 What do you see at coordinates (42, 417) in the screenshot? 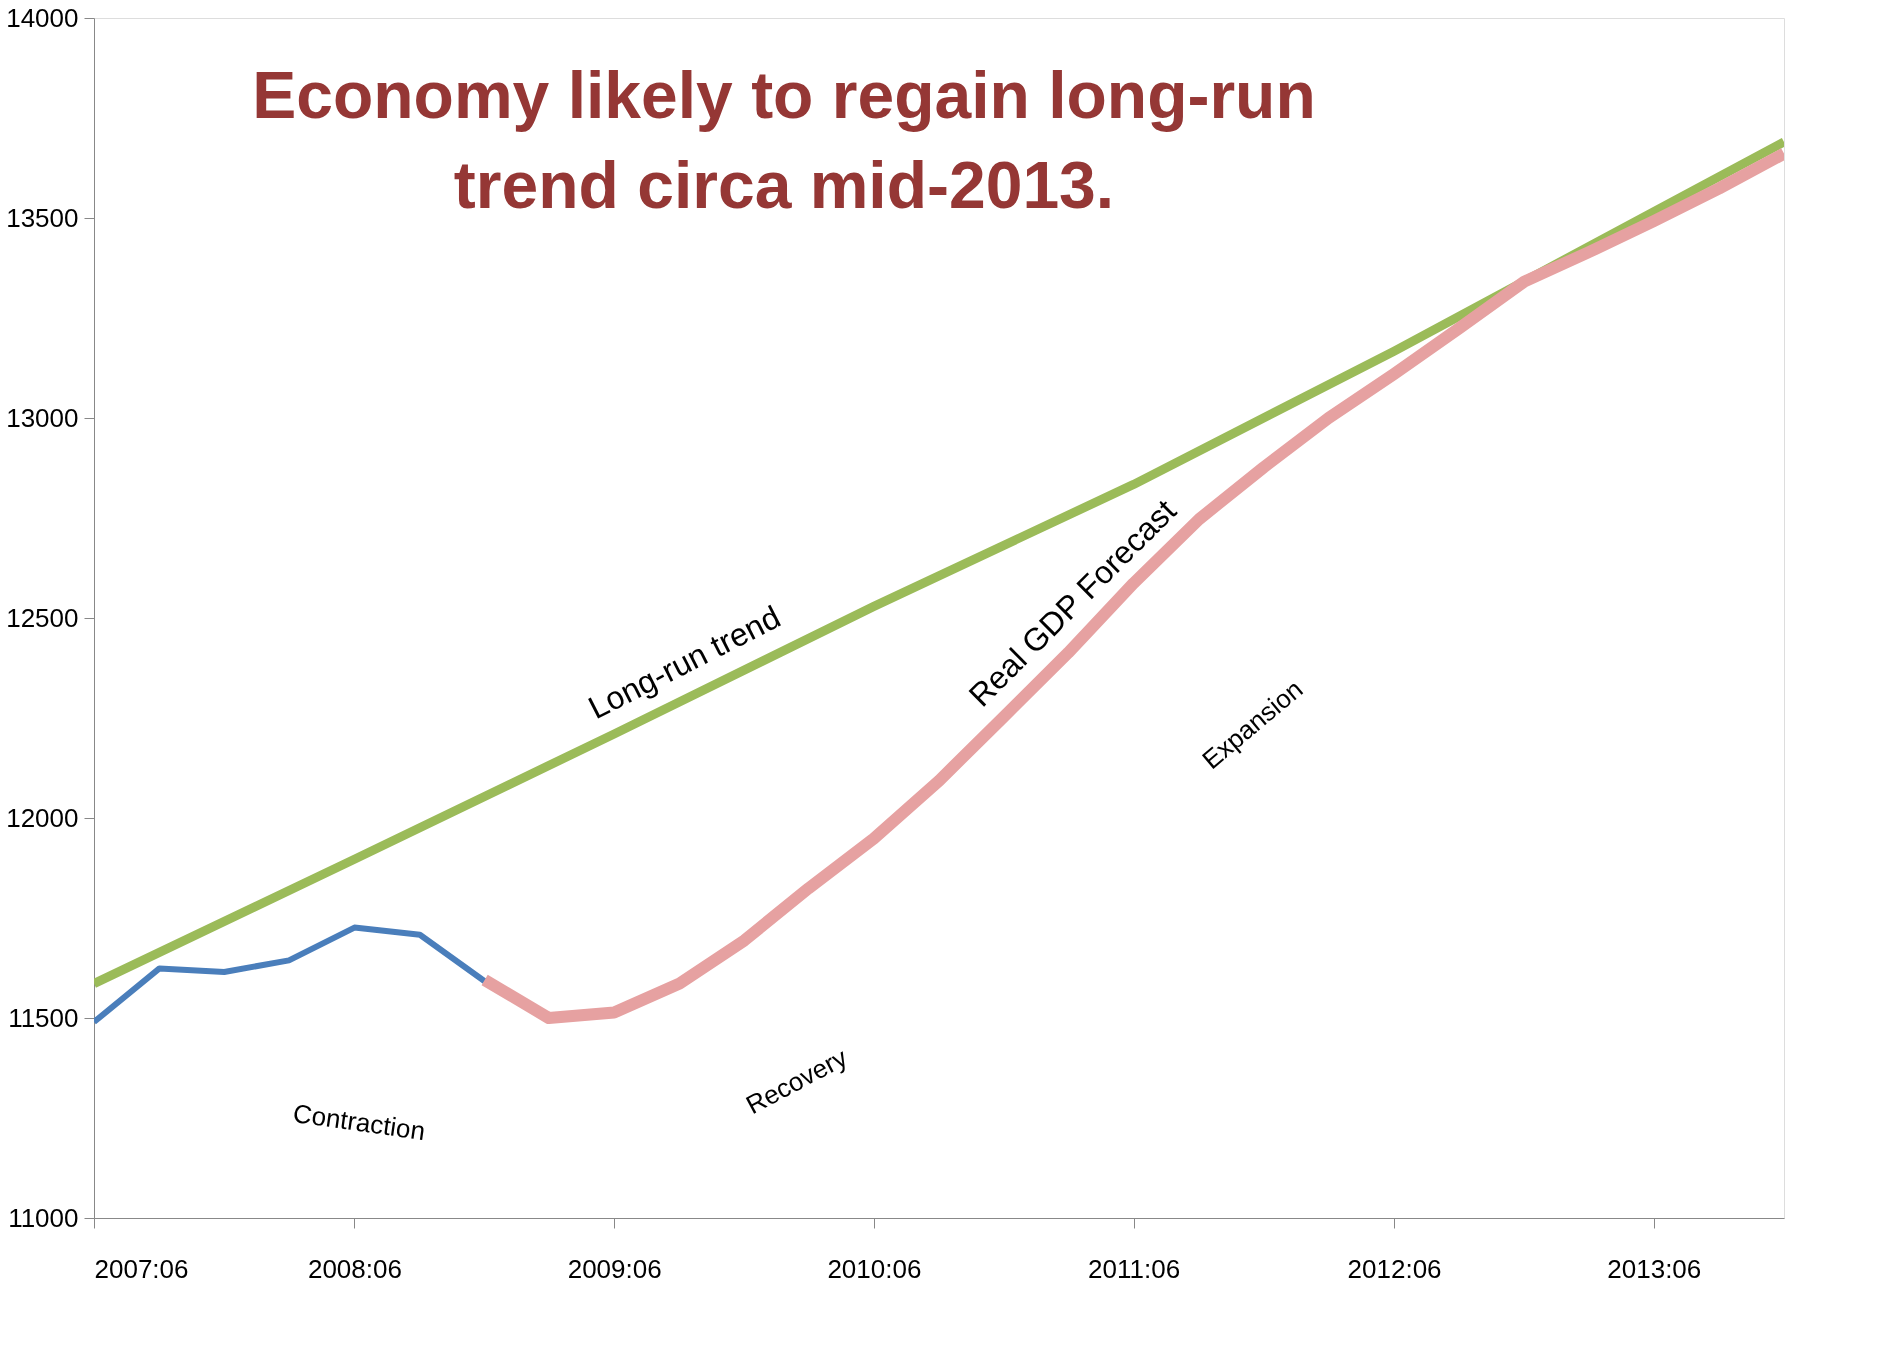
I see `y-tick-label: 13000` at bounding box center [42, 417].